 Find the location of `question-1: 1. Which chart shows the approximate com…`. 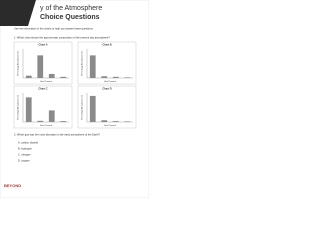

question-1: 1. Which chart shows the approximate com… is located at coordinates (62, 38).